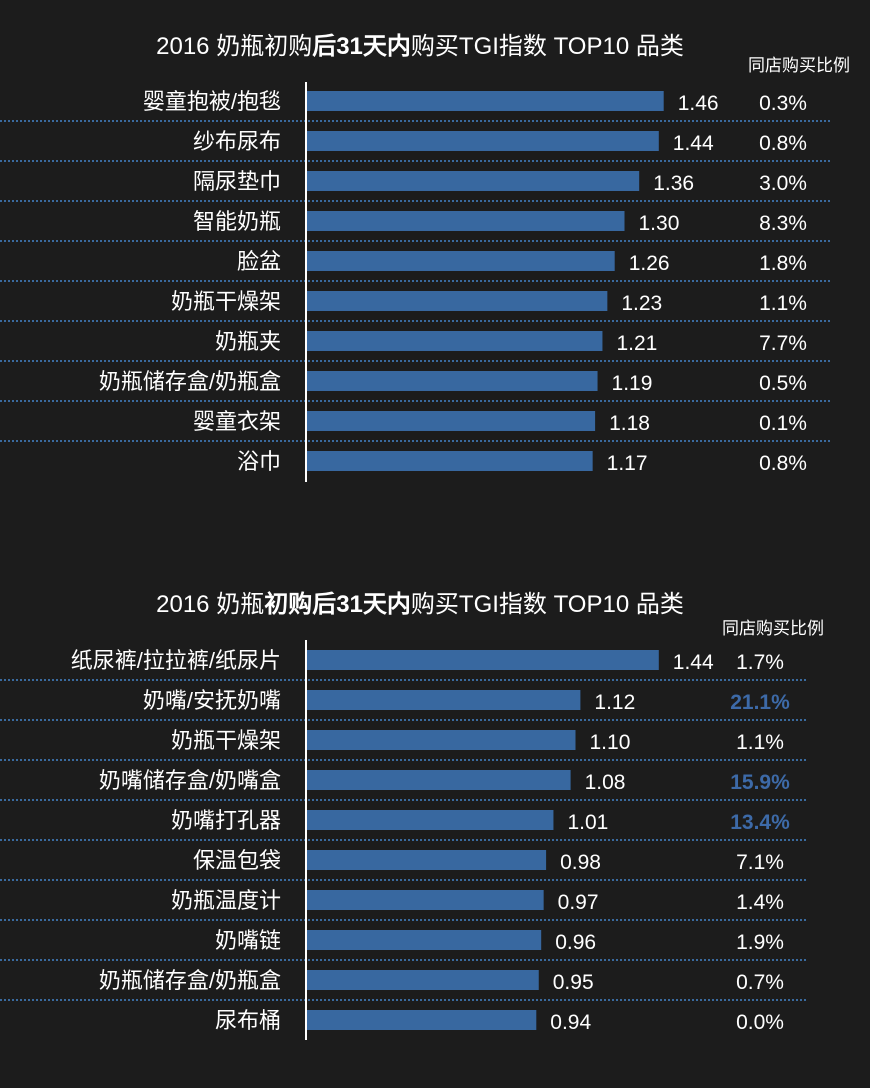  I want to click on chart-title-part: 2016 奶瓶初购, so click(234, 46).